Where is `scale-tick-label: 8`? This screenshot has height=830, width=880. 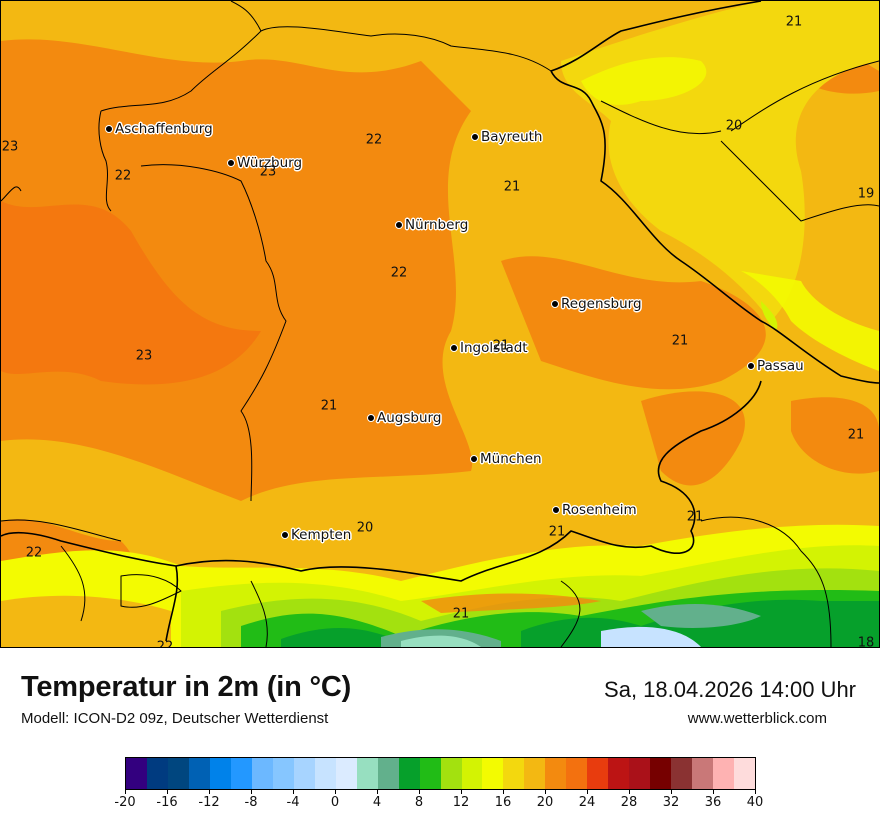 scale-tick-label: 8 is located at coordinates (419, 802).